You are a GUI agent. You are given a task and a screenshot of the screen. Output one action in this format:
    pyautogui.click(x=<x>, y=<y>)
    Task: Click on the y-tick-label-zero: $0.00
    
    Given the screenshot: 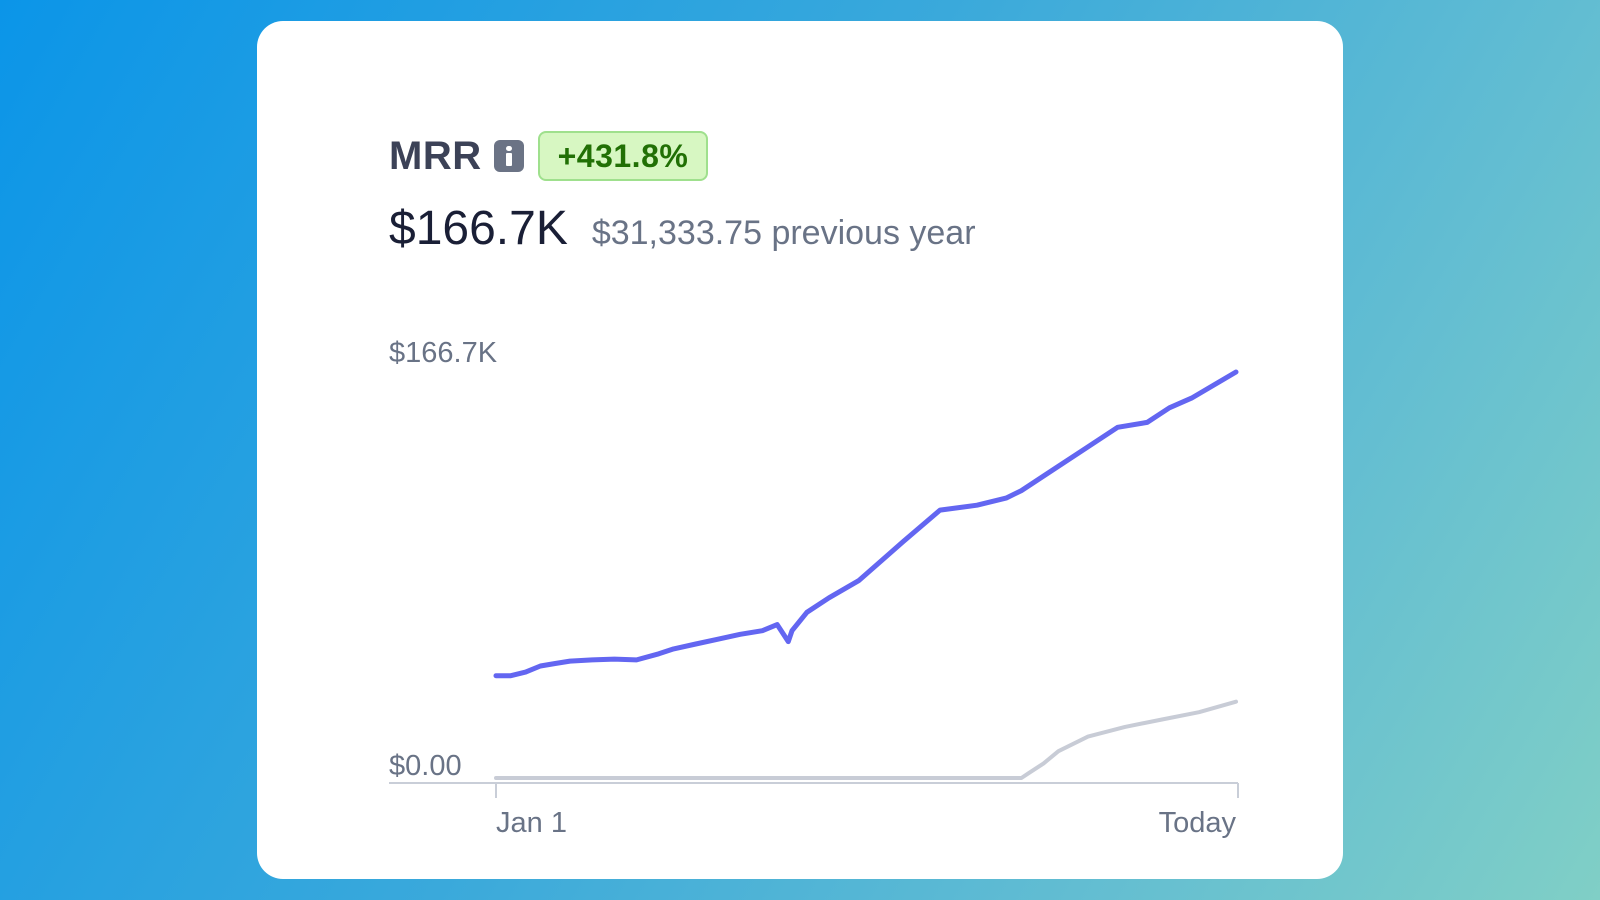 What is the action you would take?
    pyautogui.click(x=425, y=766)
    